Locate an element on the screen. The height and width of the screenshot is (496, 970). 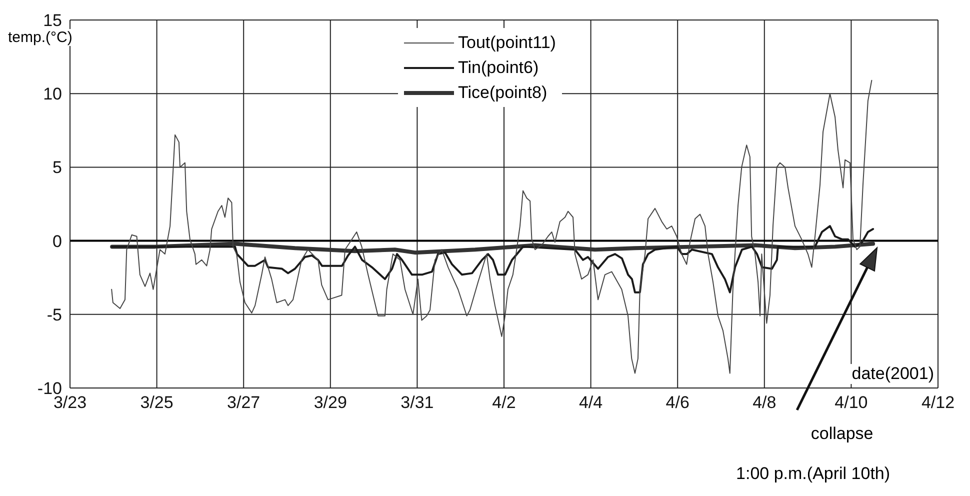
legend-label: Tice(point8) is located at coordinates (503, 92).